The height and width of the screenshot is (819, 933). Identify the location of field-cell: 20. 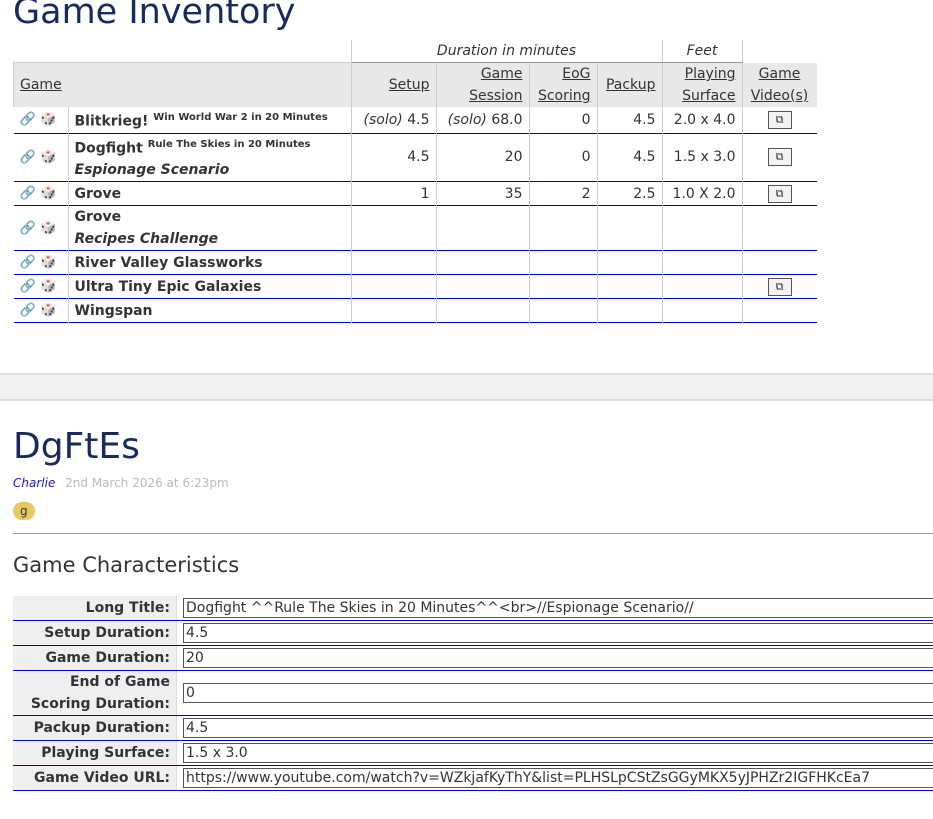
(554, 658).